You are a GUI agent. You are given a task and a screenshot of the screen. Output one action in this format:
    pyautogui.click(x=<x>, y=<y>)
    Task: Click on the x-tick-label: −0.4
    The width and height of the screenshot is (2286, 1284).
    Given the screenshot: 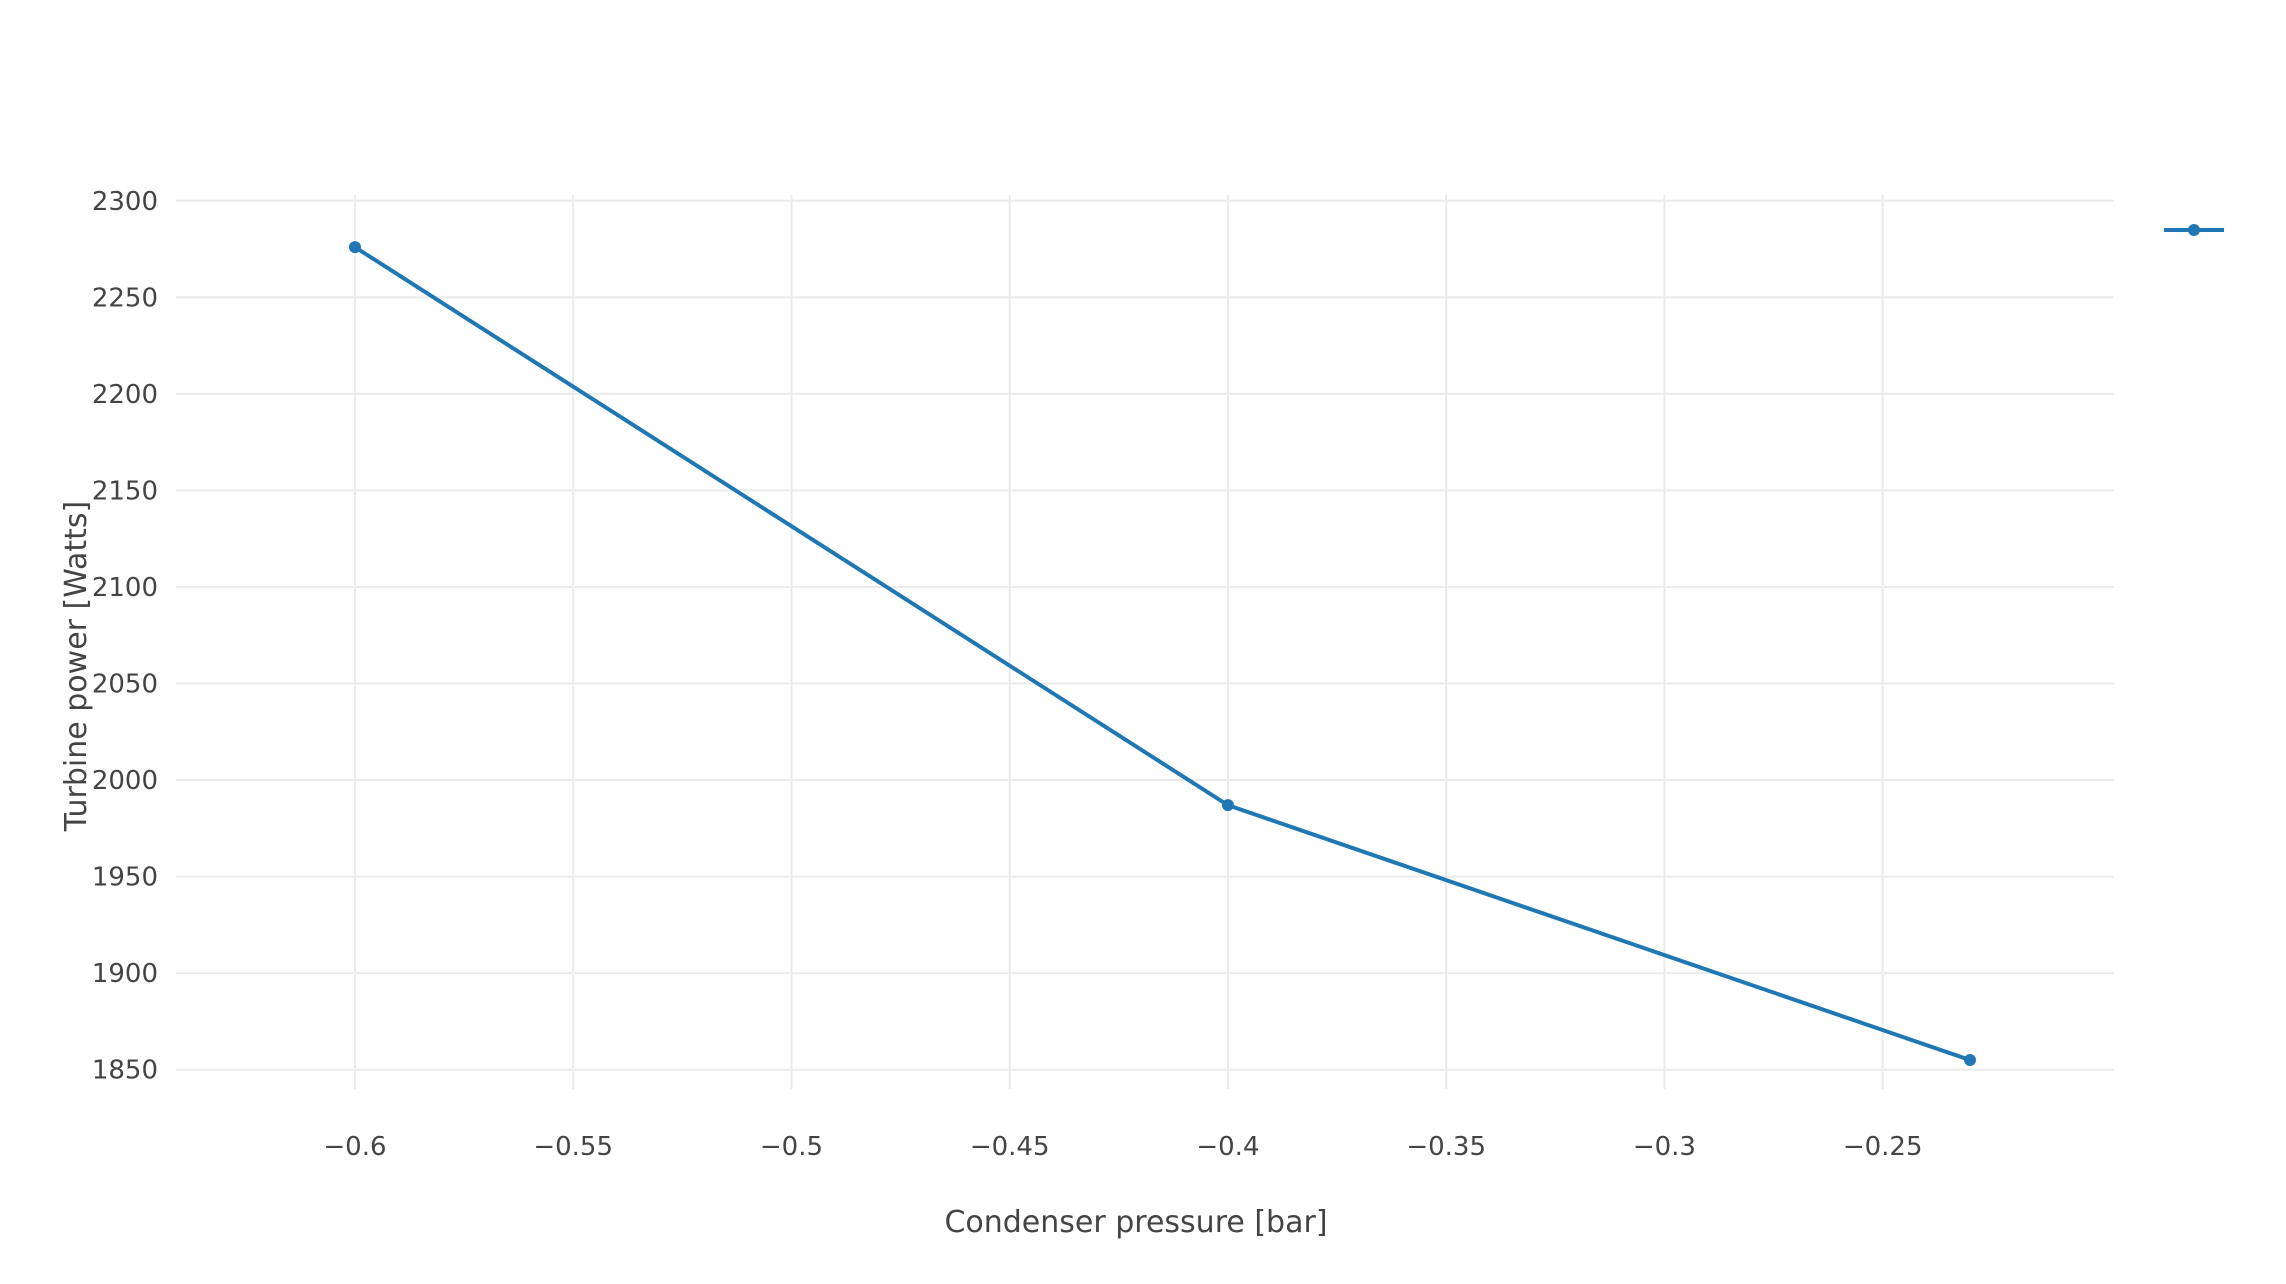 What is the action you would take?
    pyautogui.click(x=1227, y=1147)
    